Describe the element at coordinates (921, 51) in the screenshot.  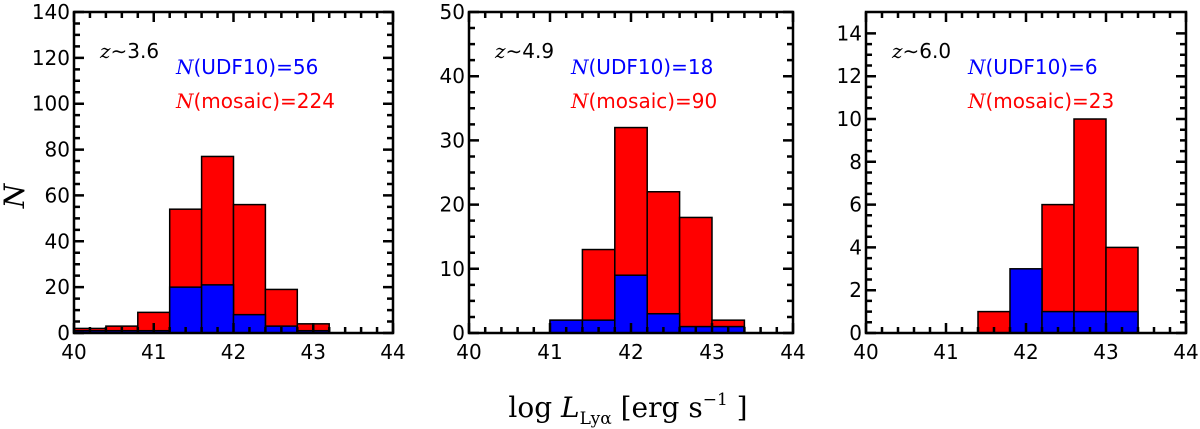
I see `redshift-label: z∼6.0` at that location.